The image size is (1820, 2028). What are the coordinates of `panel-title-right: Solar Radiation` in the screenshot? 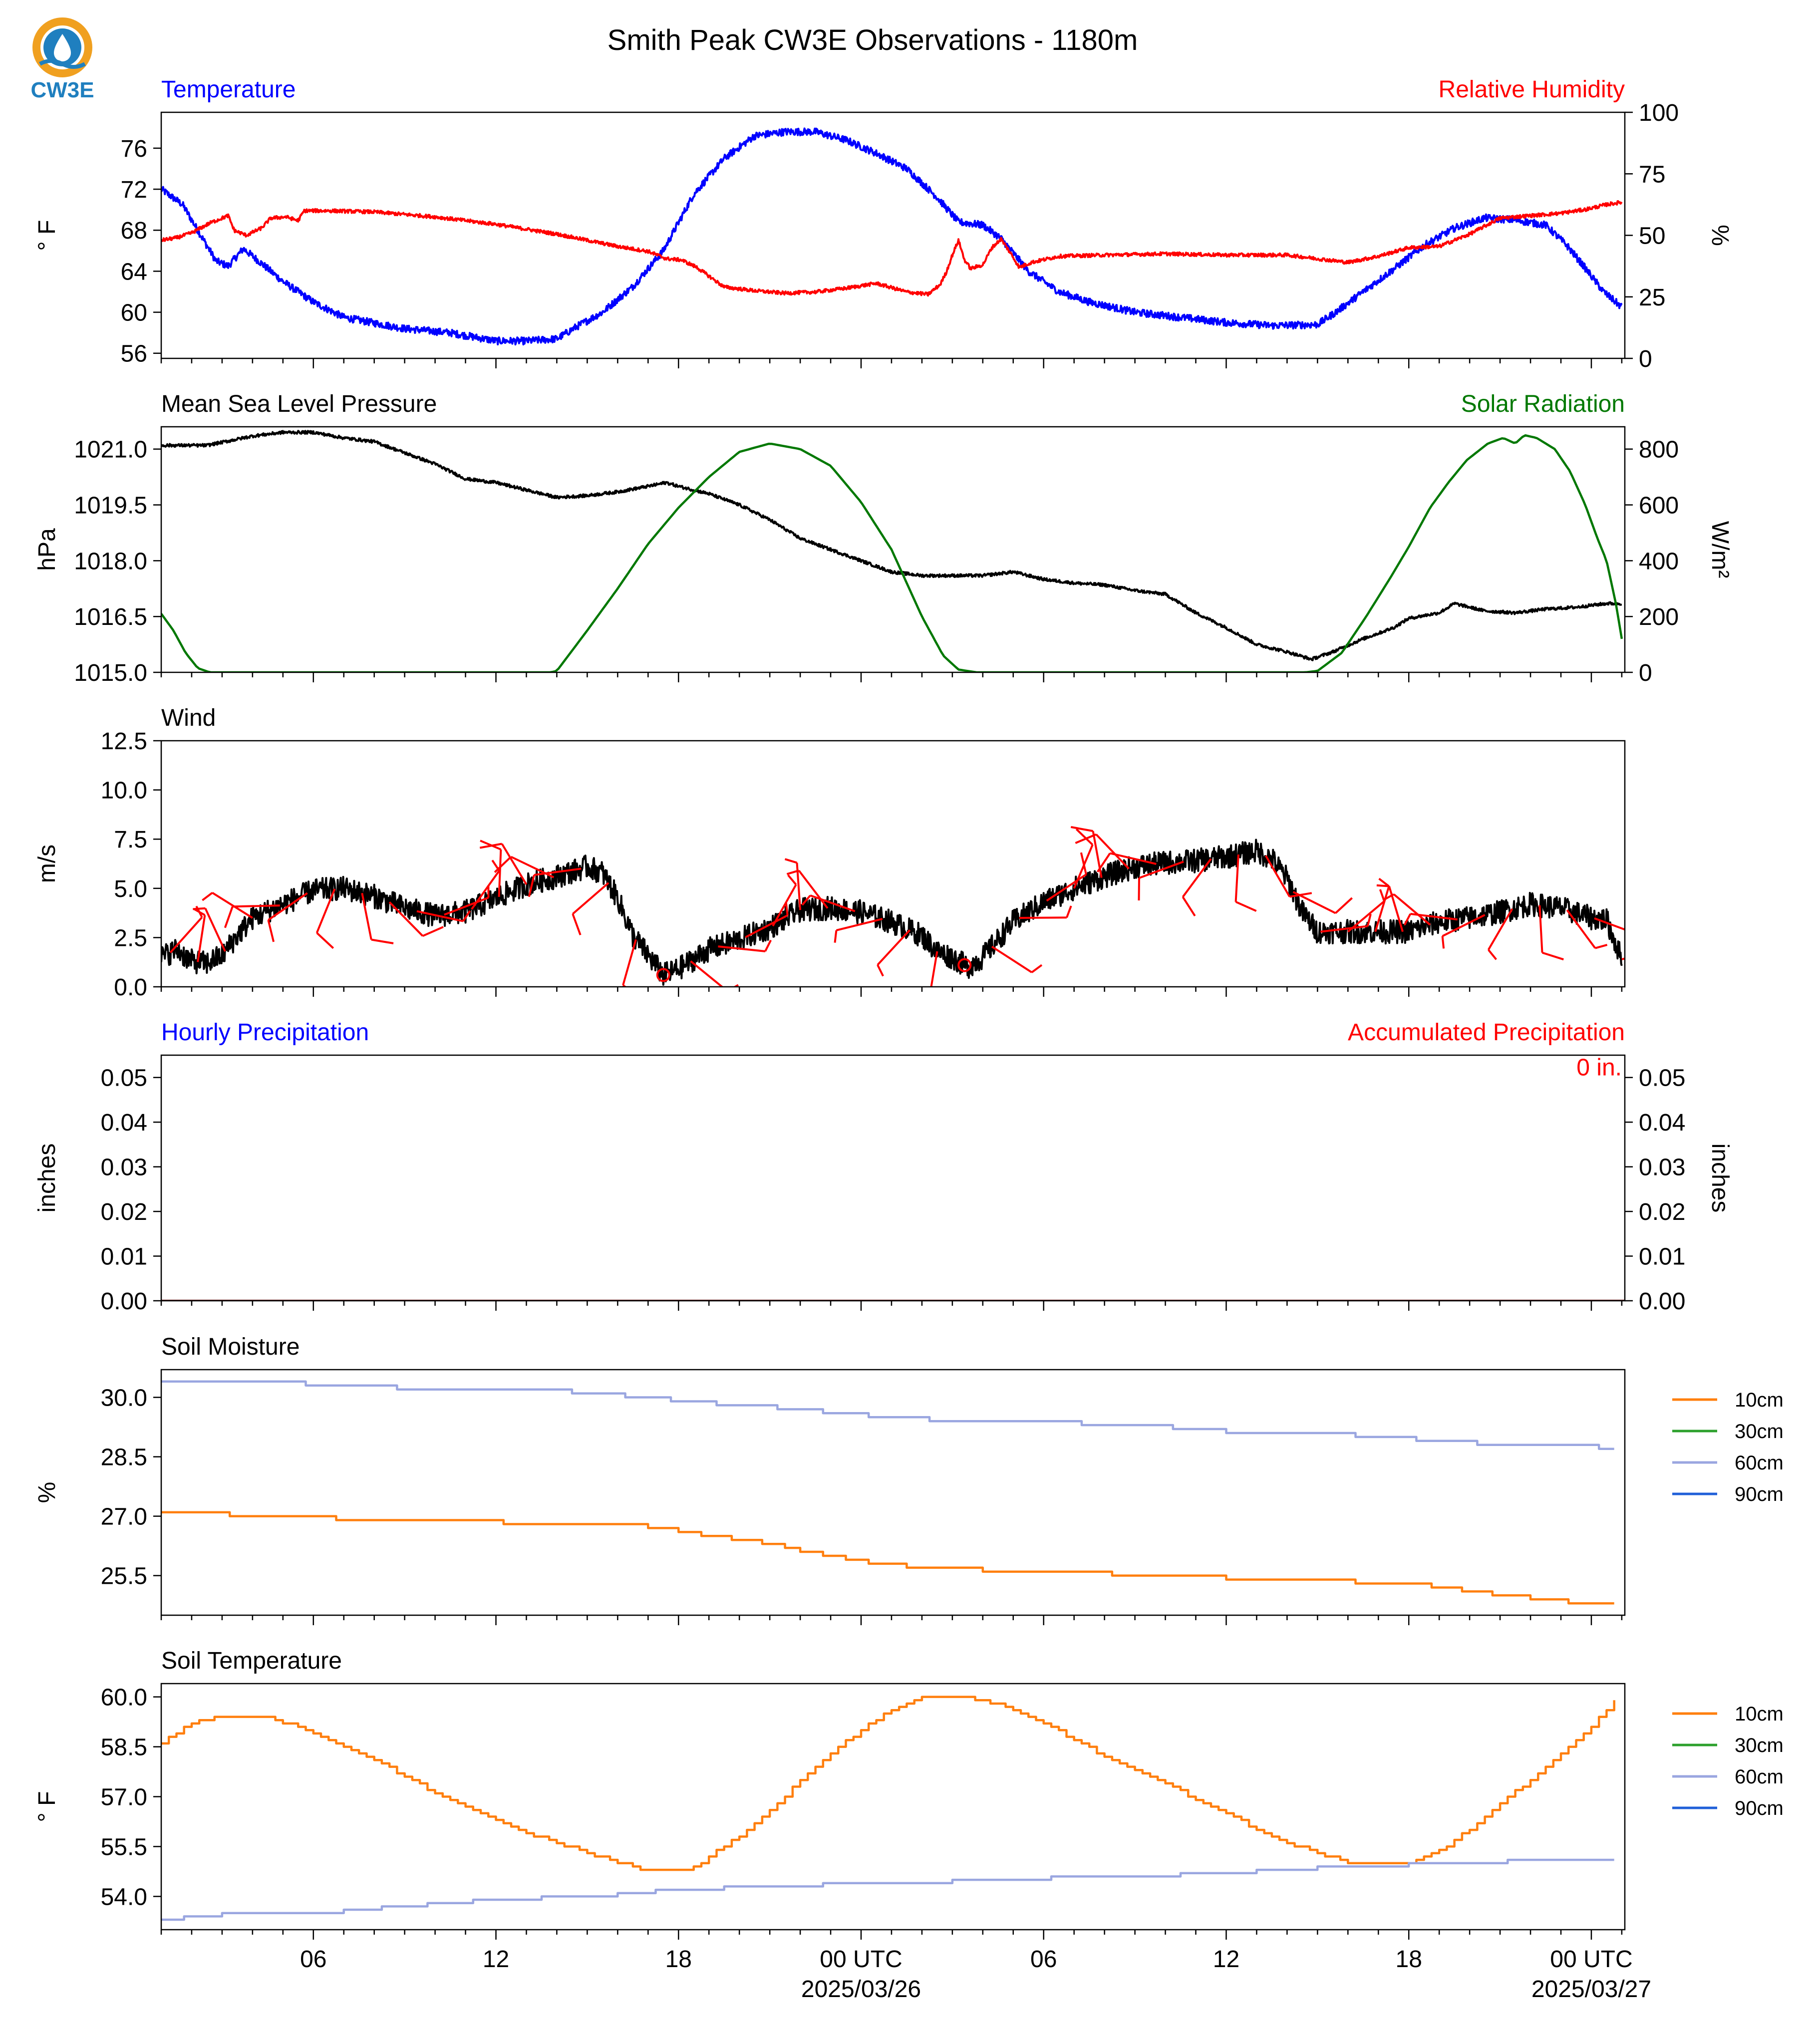 It's located at (1543, 404).